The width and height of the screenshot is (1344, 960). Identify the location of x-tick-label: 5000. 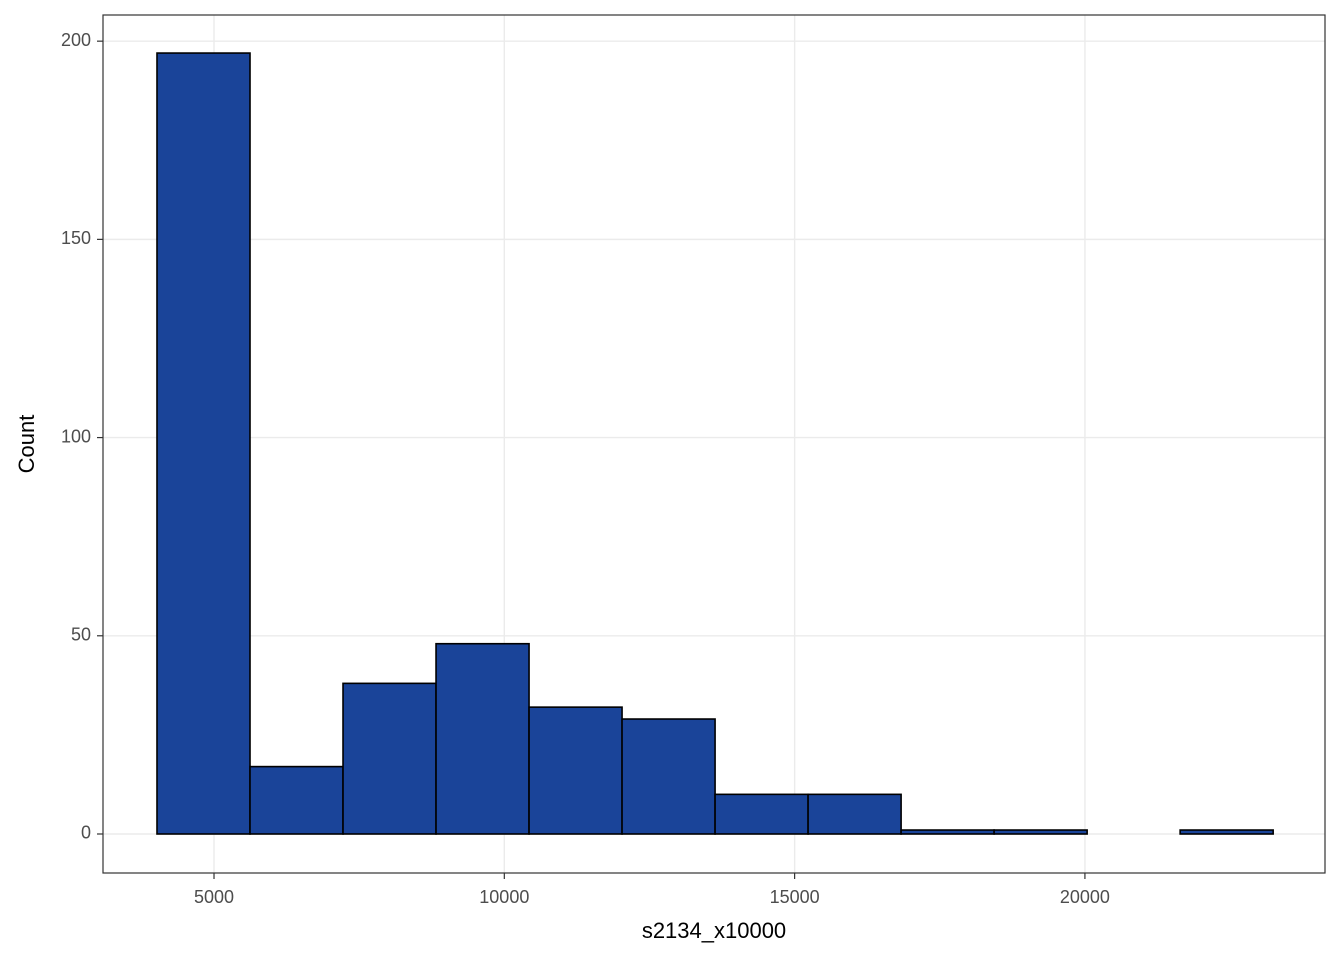
(214, 897).